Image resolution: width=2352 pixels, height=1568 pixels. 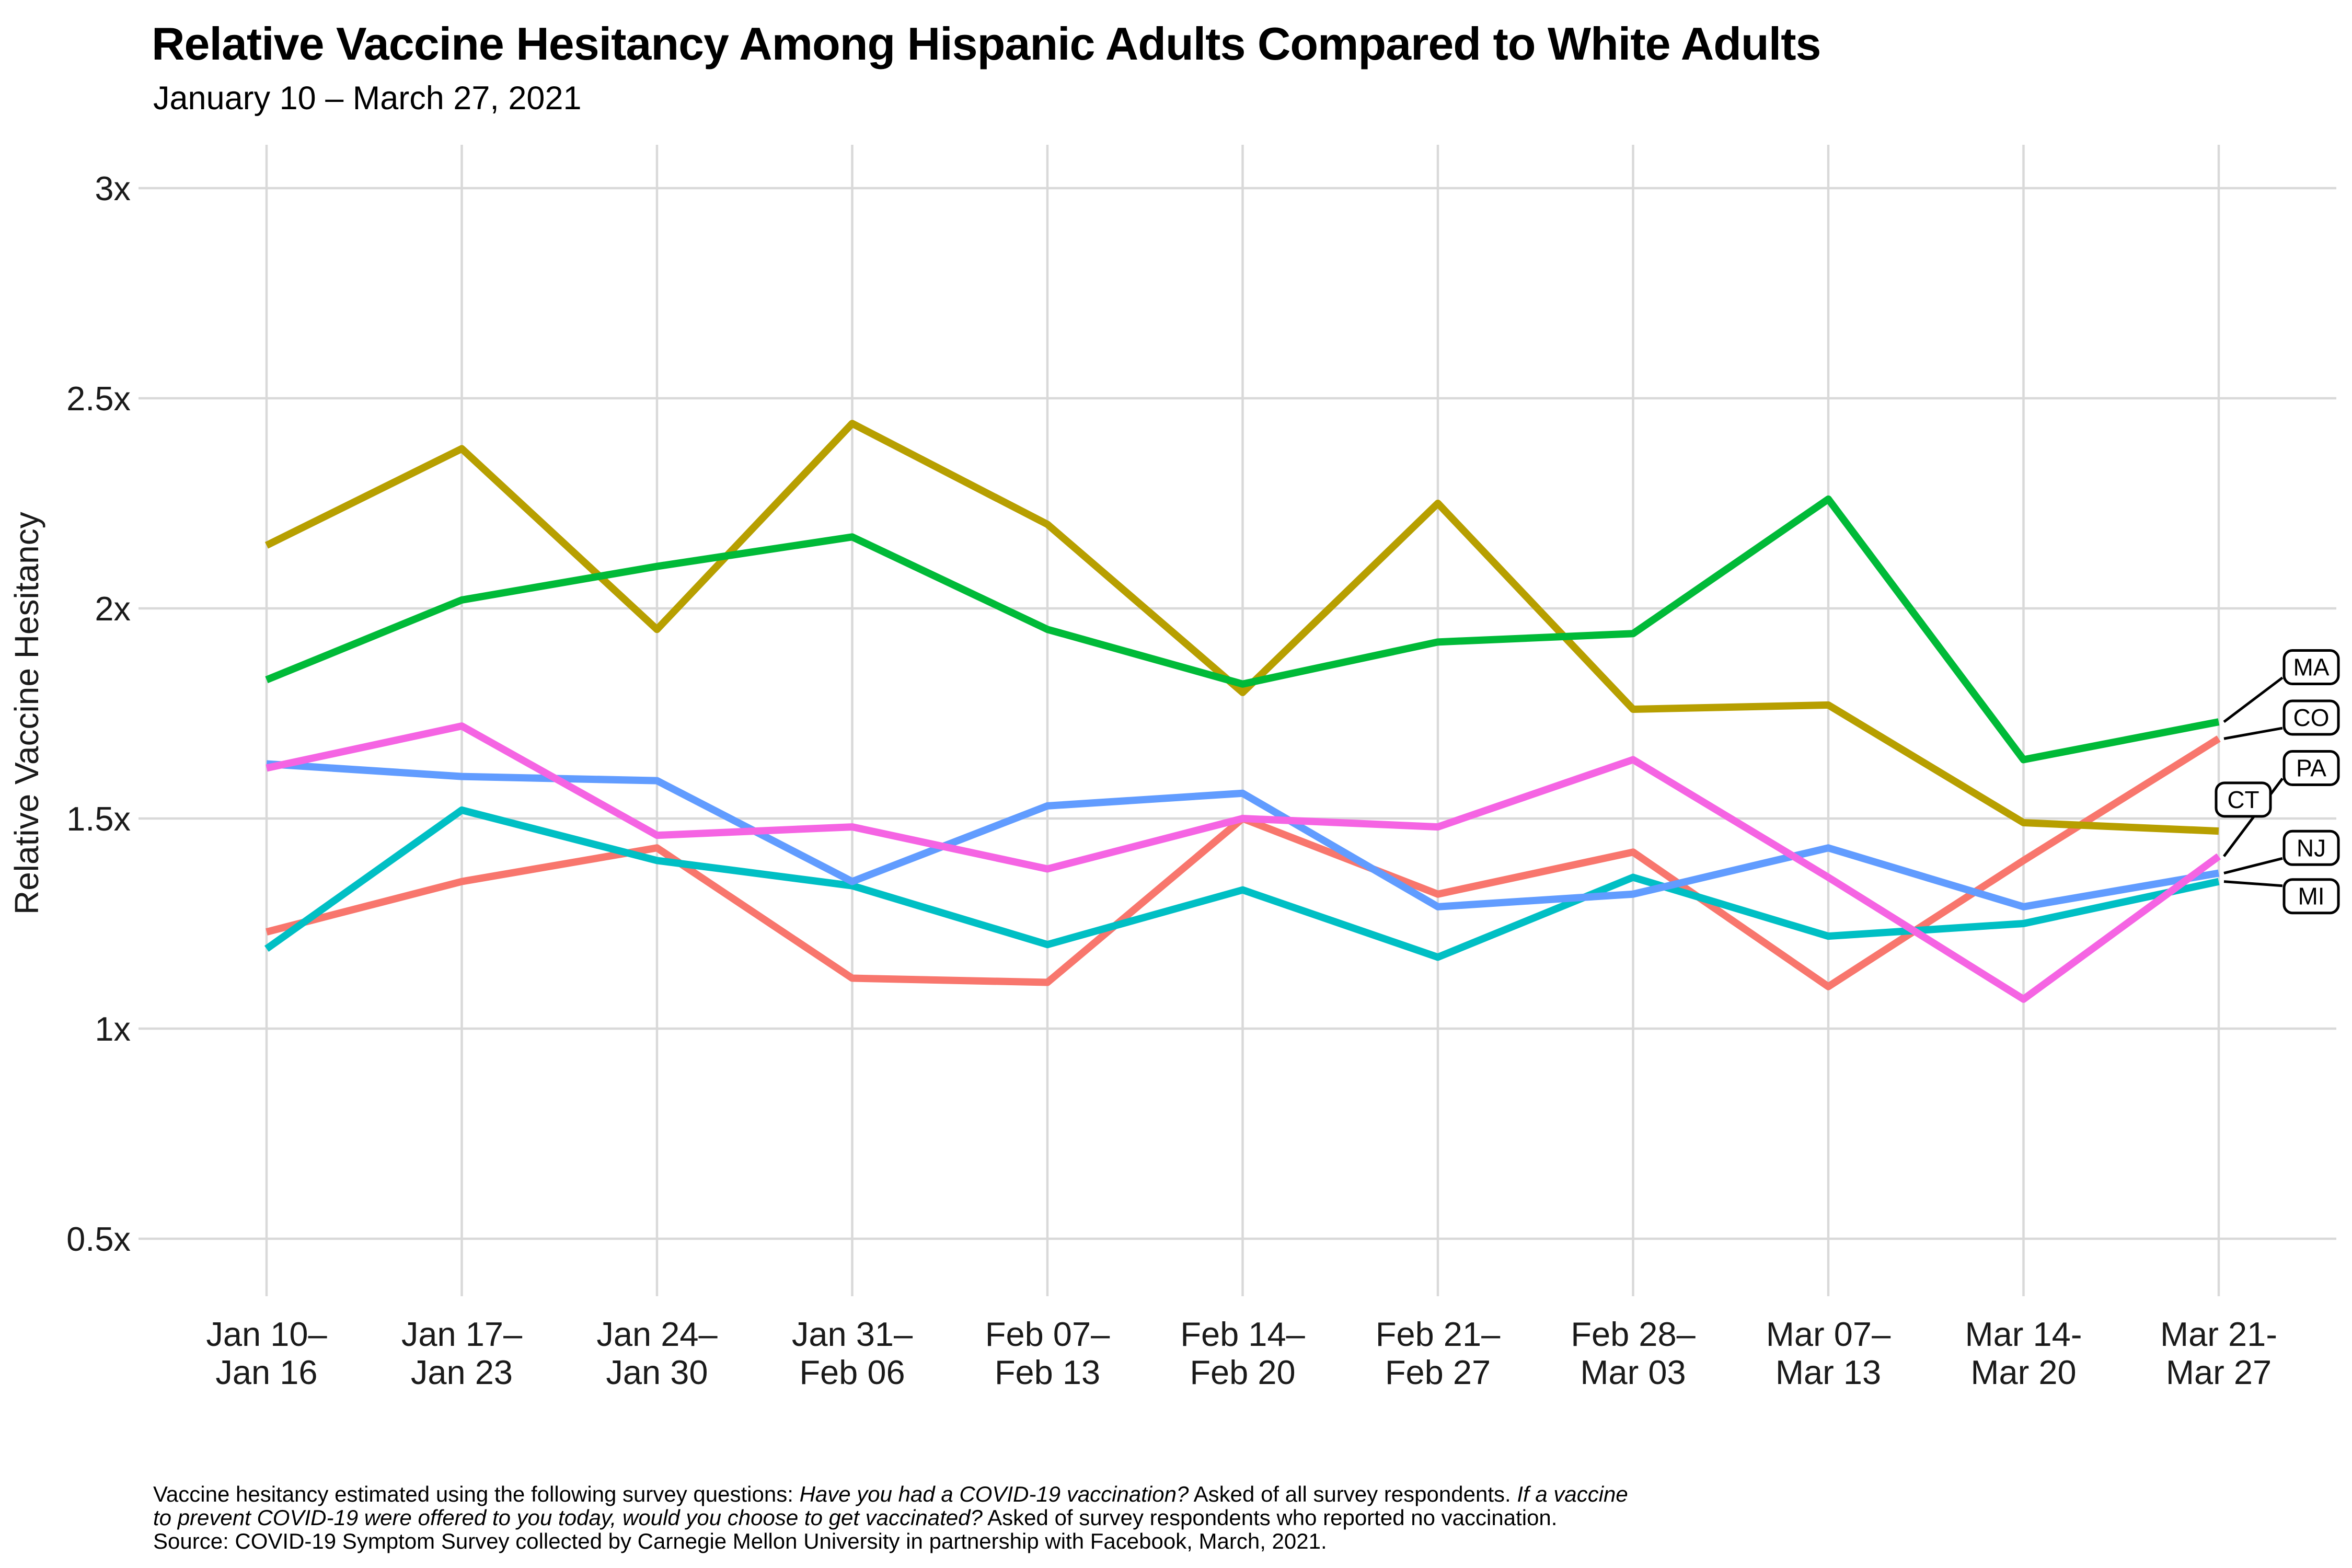 What do you see at coordinates (1438, 1334) in the screenshot?
I see `x-tick-label: Feb 21–` at bounding box center [1438, 1334].